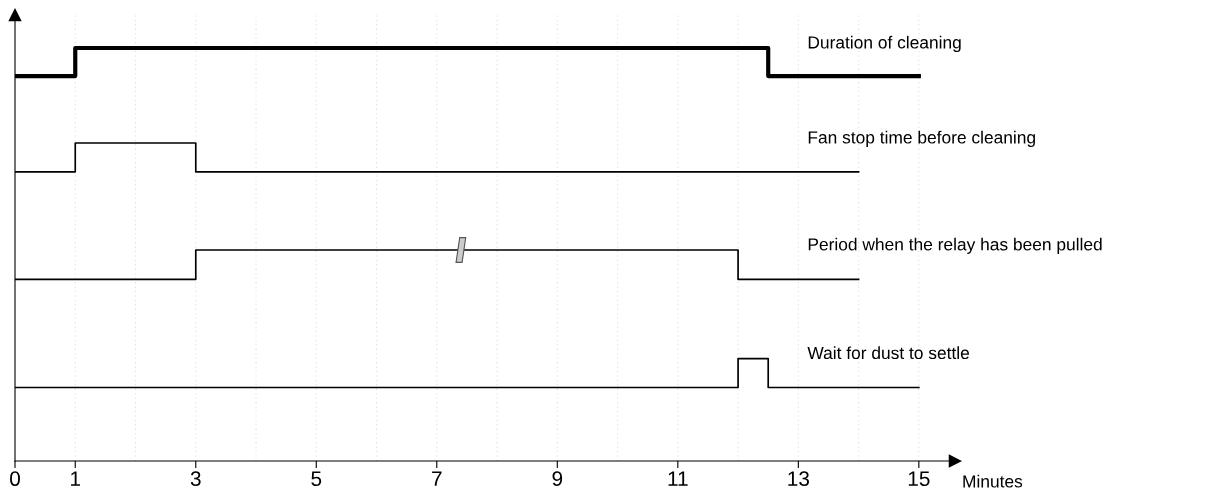 The height and width of the screenshot is (493, 1214). What do you see at coordinates (557, 479) in the screenshot?
I see `x-tick-label: 9` at bounding box center [557, 479].